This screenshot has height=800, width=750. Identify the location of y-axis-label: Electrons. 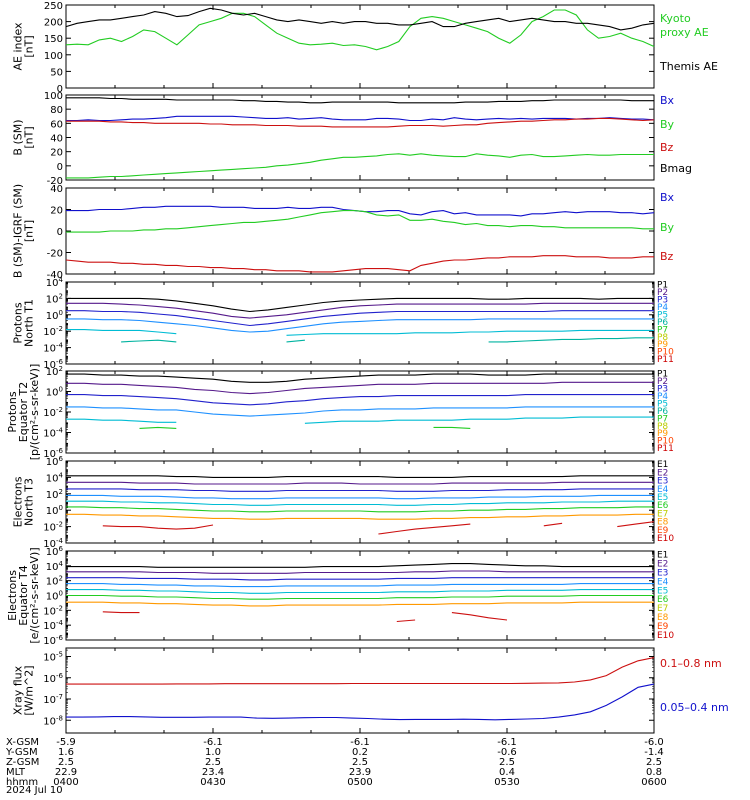
(18, 501).